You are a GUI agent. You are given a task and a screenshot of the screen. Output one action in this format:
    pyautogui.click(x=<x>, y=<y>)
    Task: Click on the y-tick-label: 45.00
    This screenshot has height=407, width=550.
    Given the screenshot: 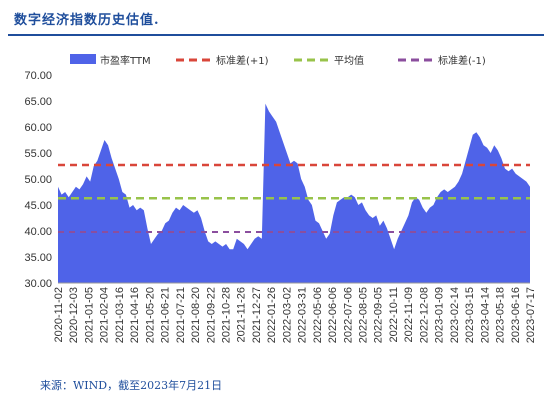 What is the action you would take?
    pyautogui.click(x=38, y=206)
    